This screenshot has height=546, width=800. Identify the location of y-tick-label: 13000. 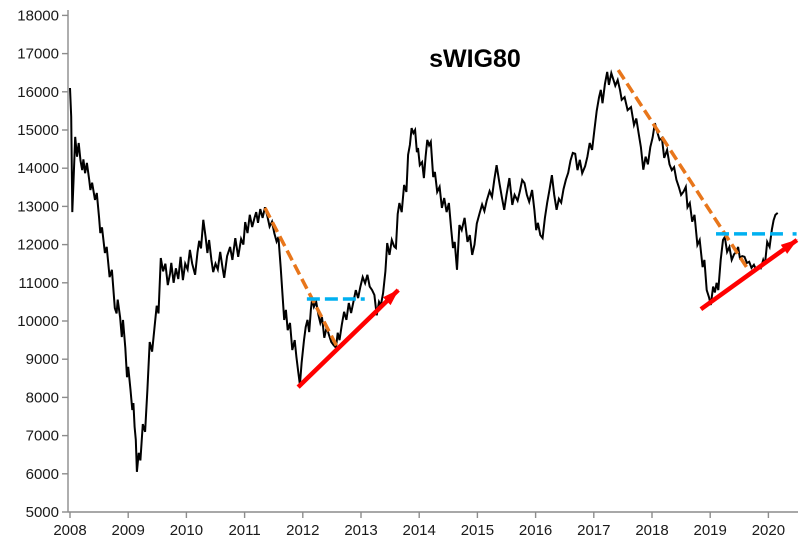
(38, 206).